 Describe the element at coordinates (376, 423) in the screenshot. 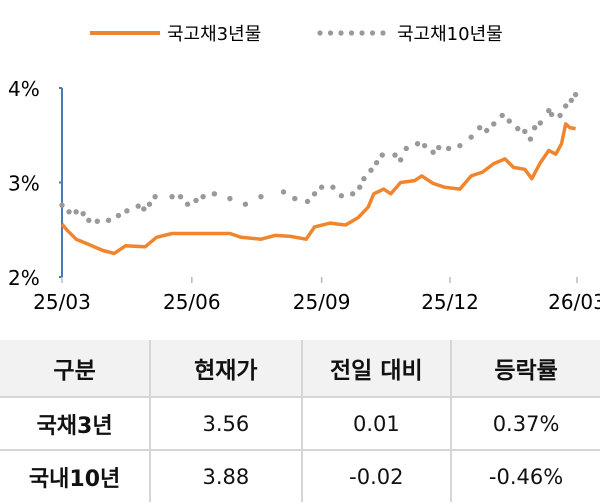

I see `table-cell: 0.01` at that location.